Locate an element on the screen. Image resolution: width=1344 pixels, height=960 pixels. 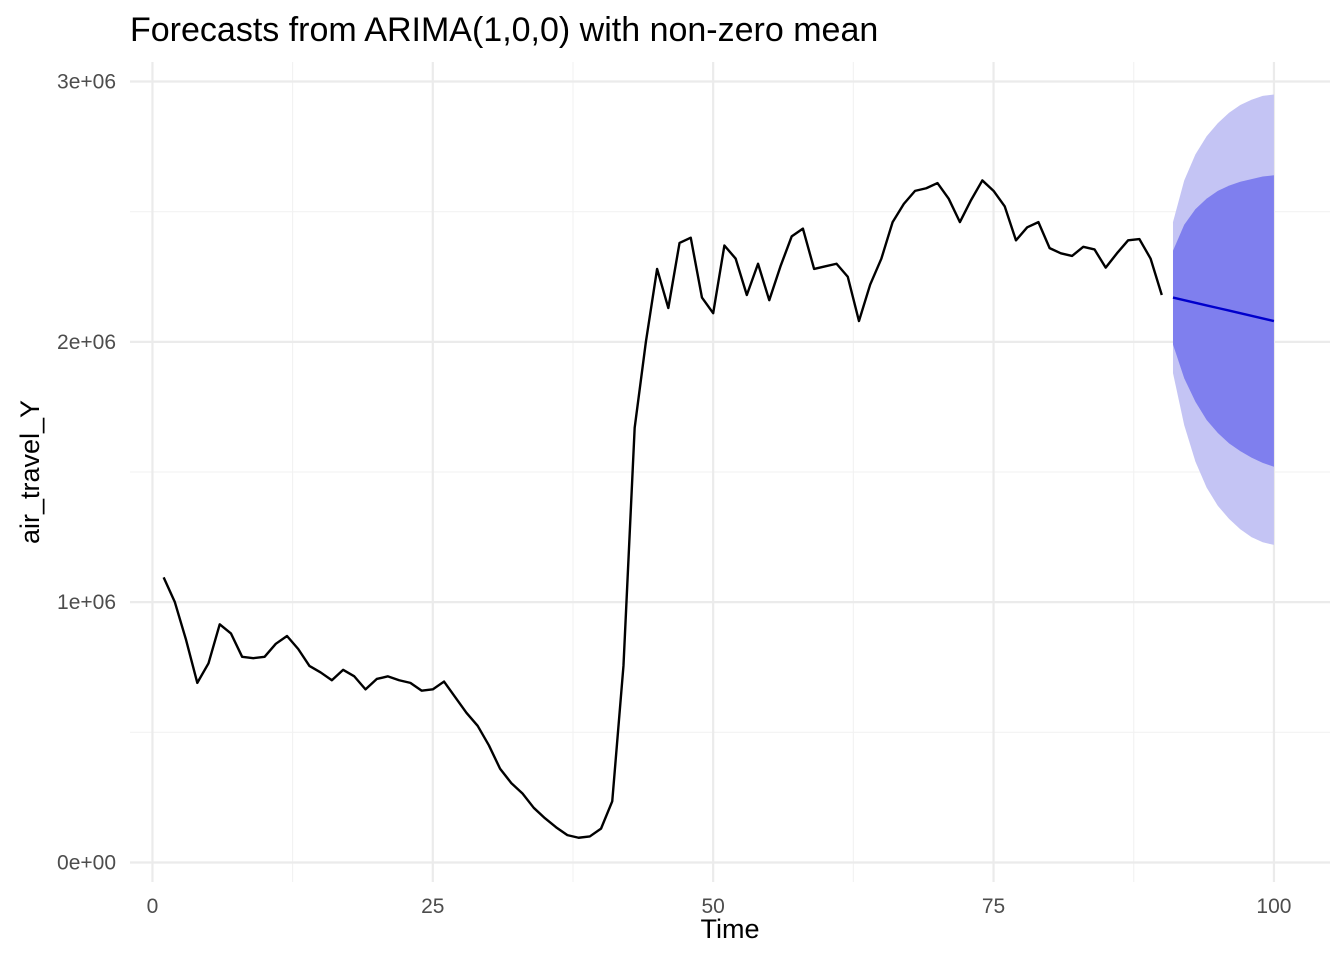
y-tick-label: 1e+06 is located at coordinates (86, 602).